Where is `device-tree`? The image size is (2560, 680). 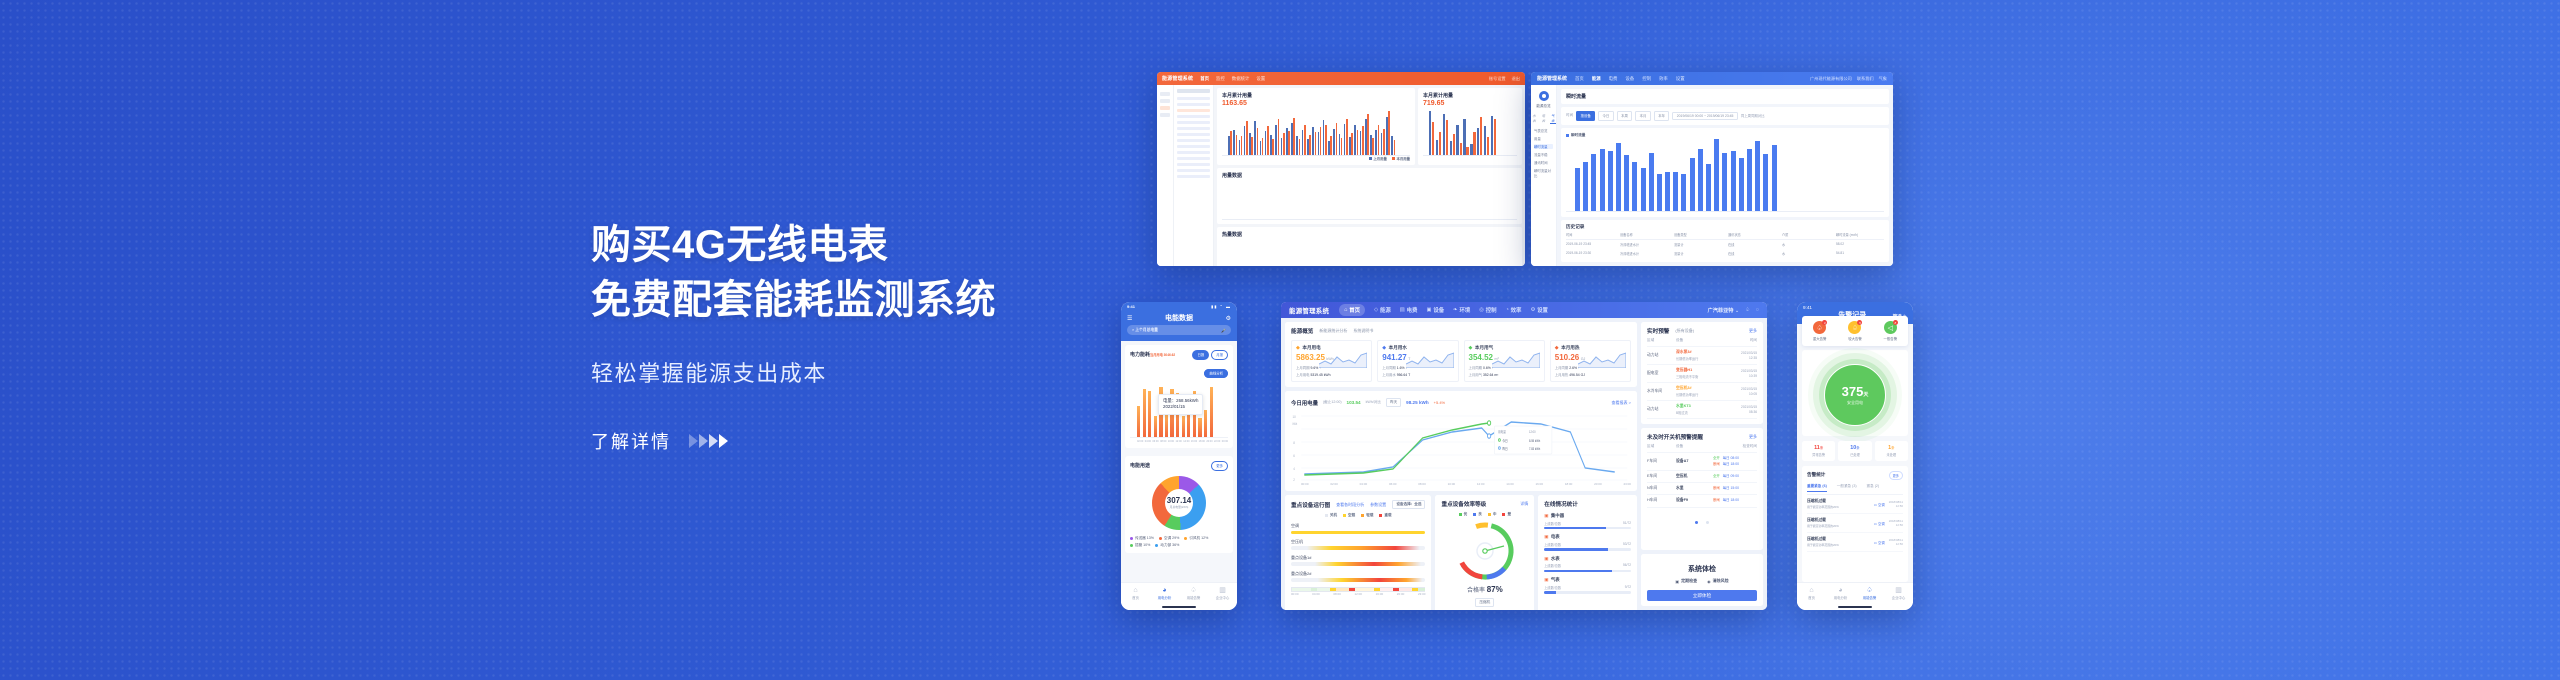 device-tree is located at coordinates (1194, 175).